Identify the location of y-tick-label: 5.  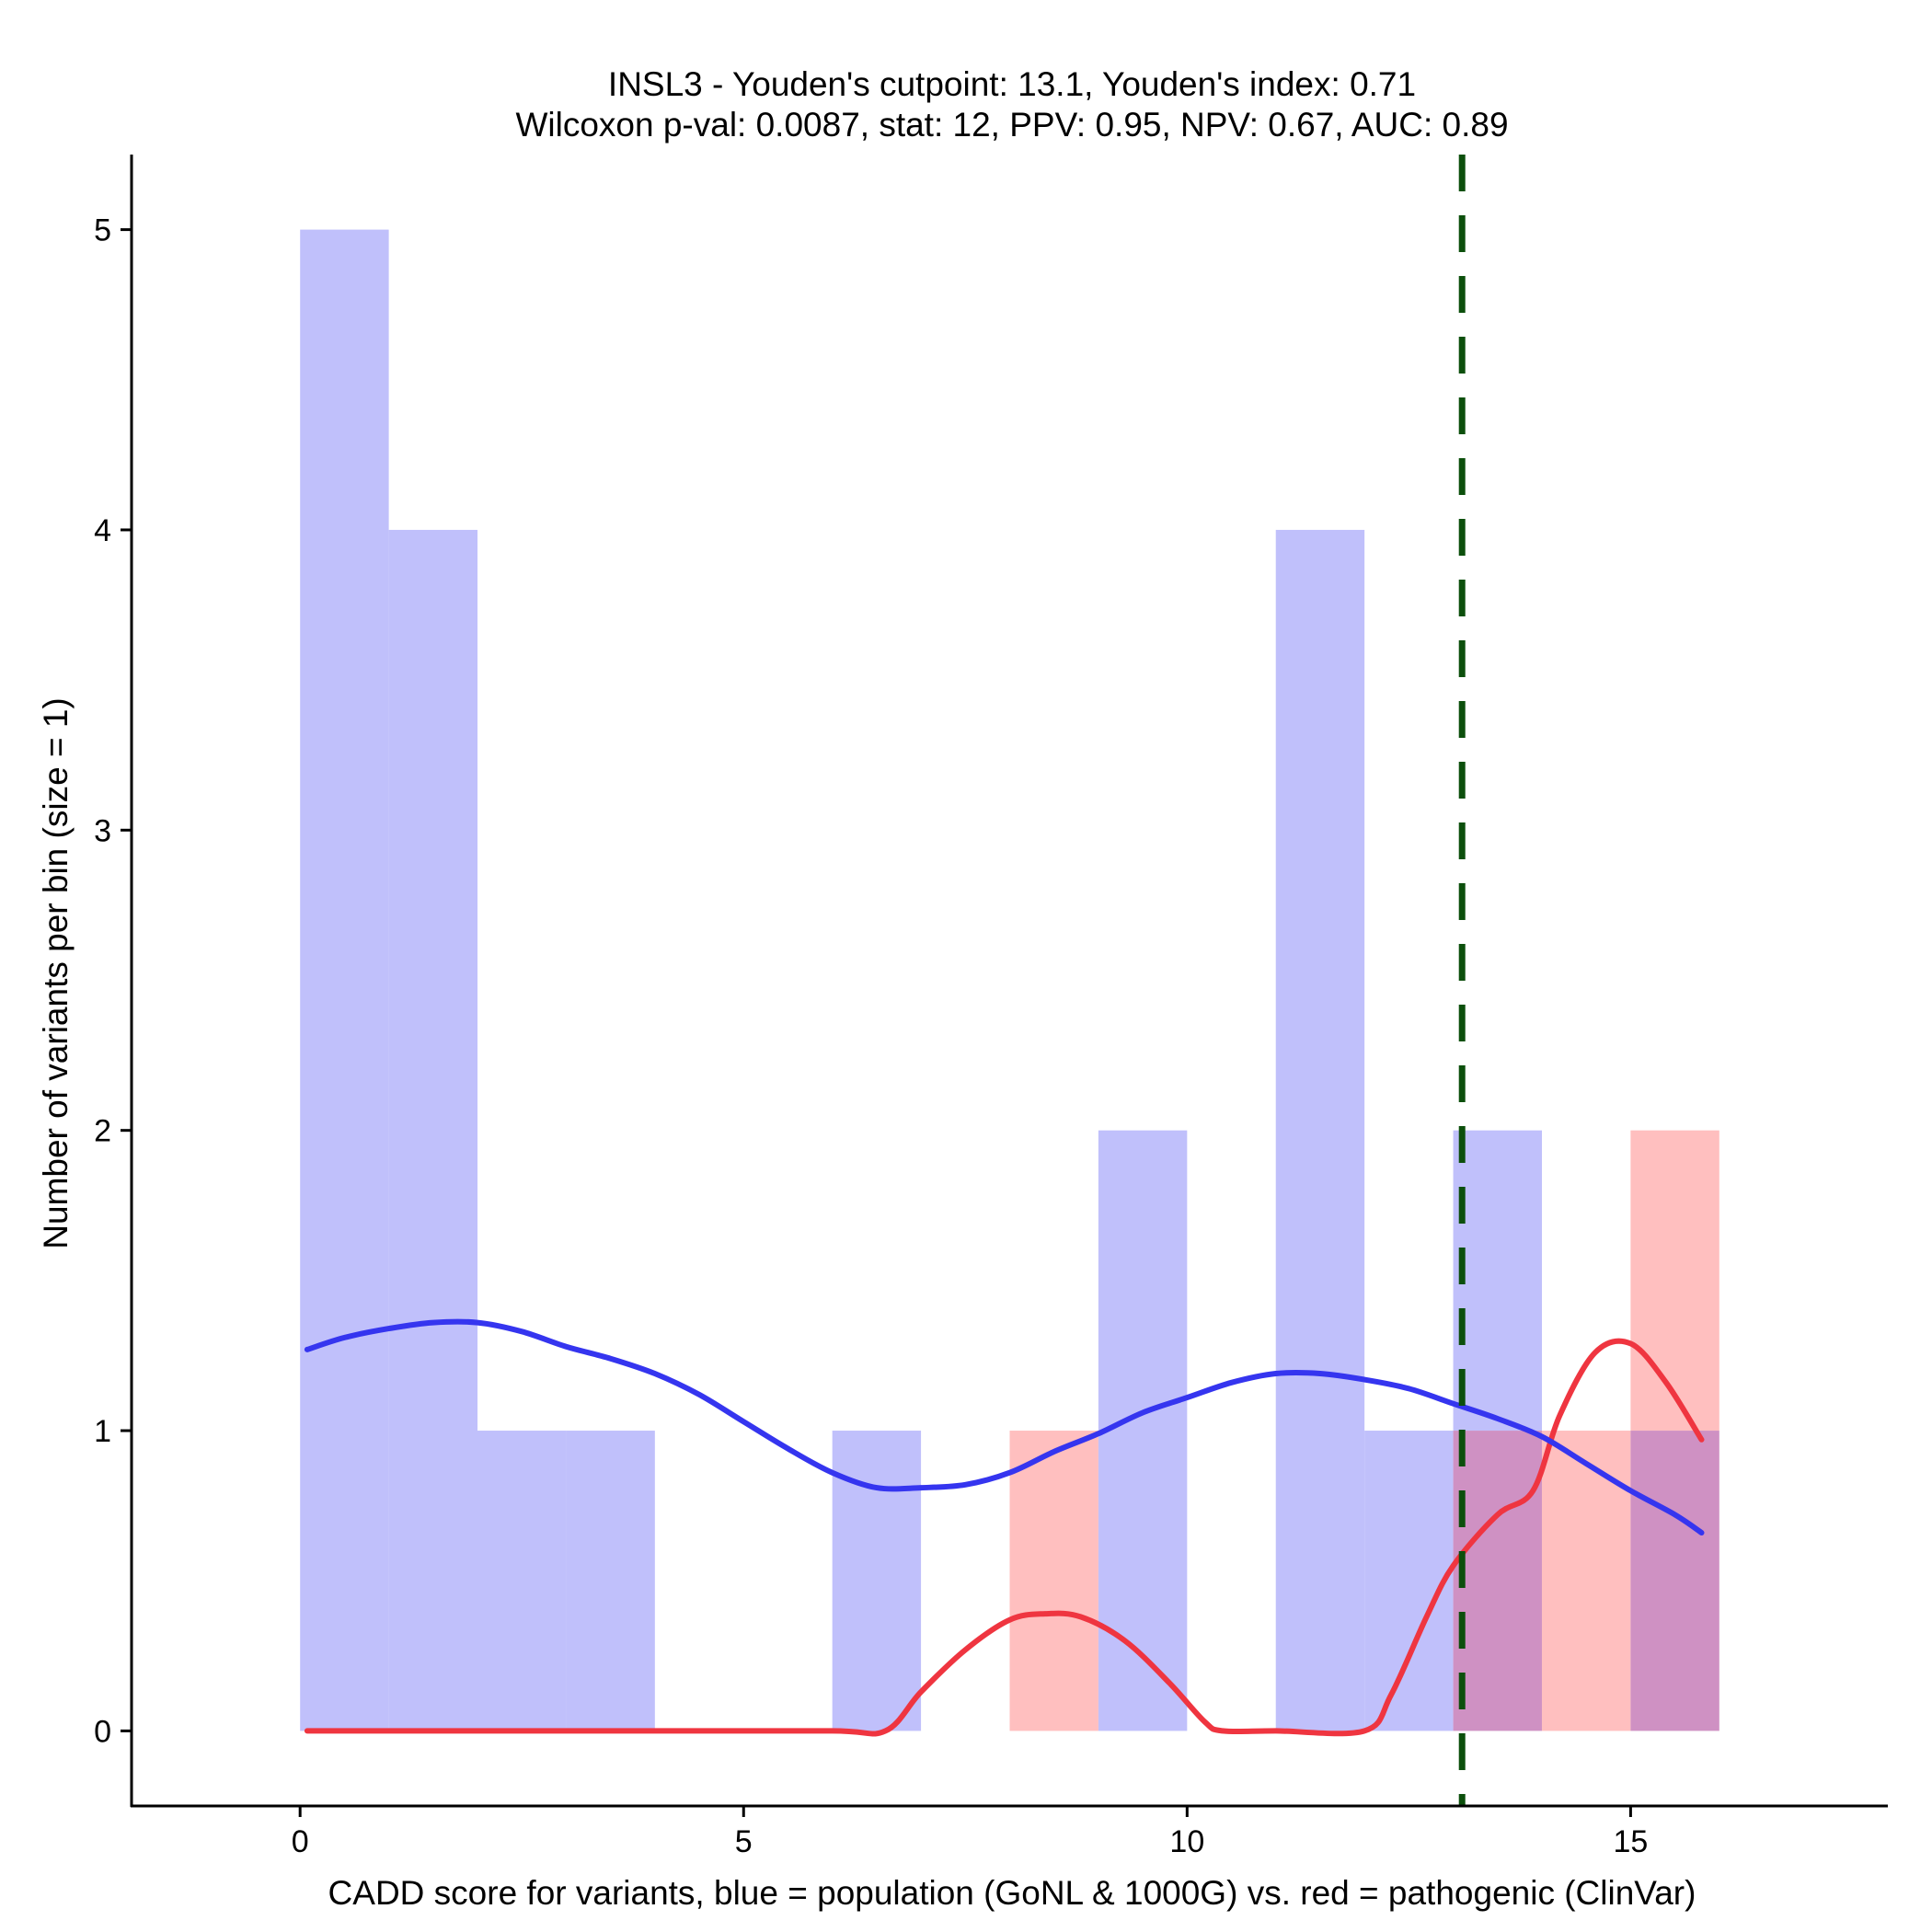
(102, 230).